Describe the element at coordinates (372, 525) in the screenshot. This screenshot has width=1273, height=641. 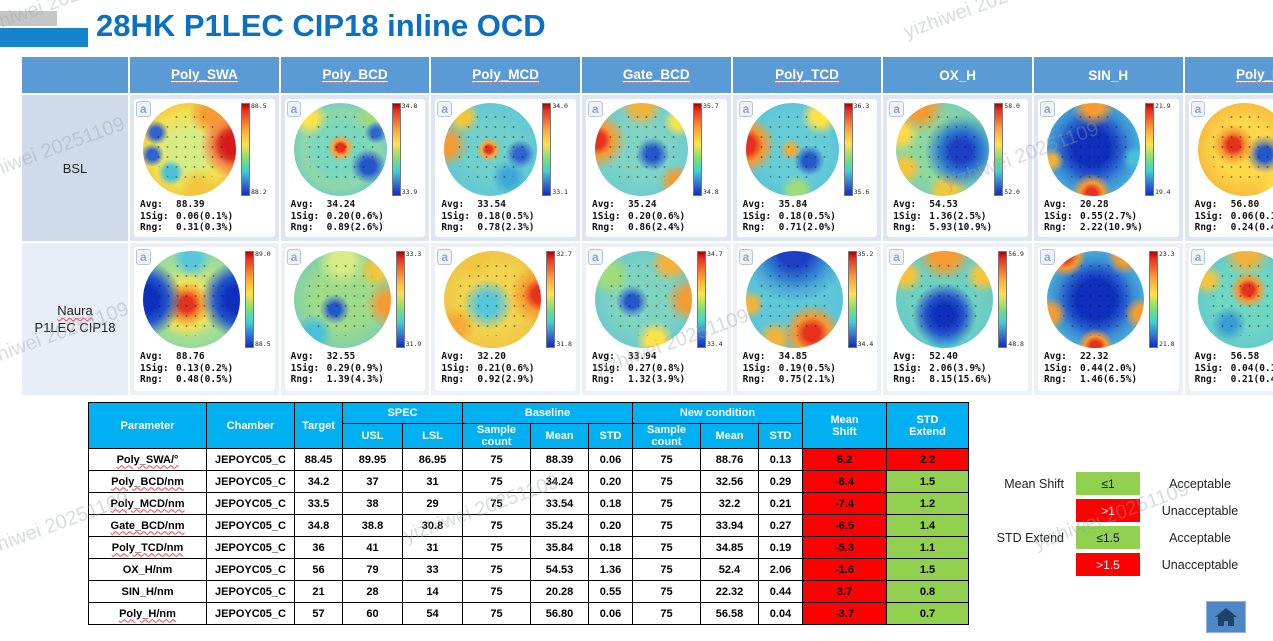
I see `usl-cell: 38.8` at that location.